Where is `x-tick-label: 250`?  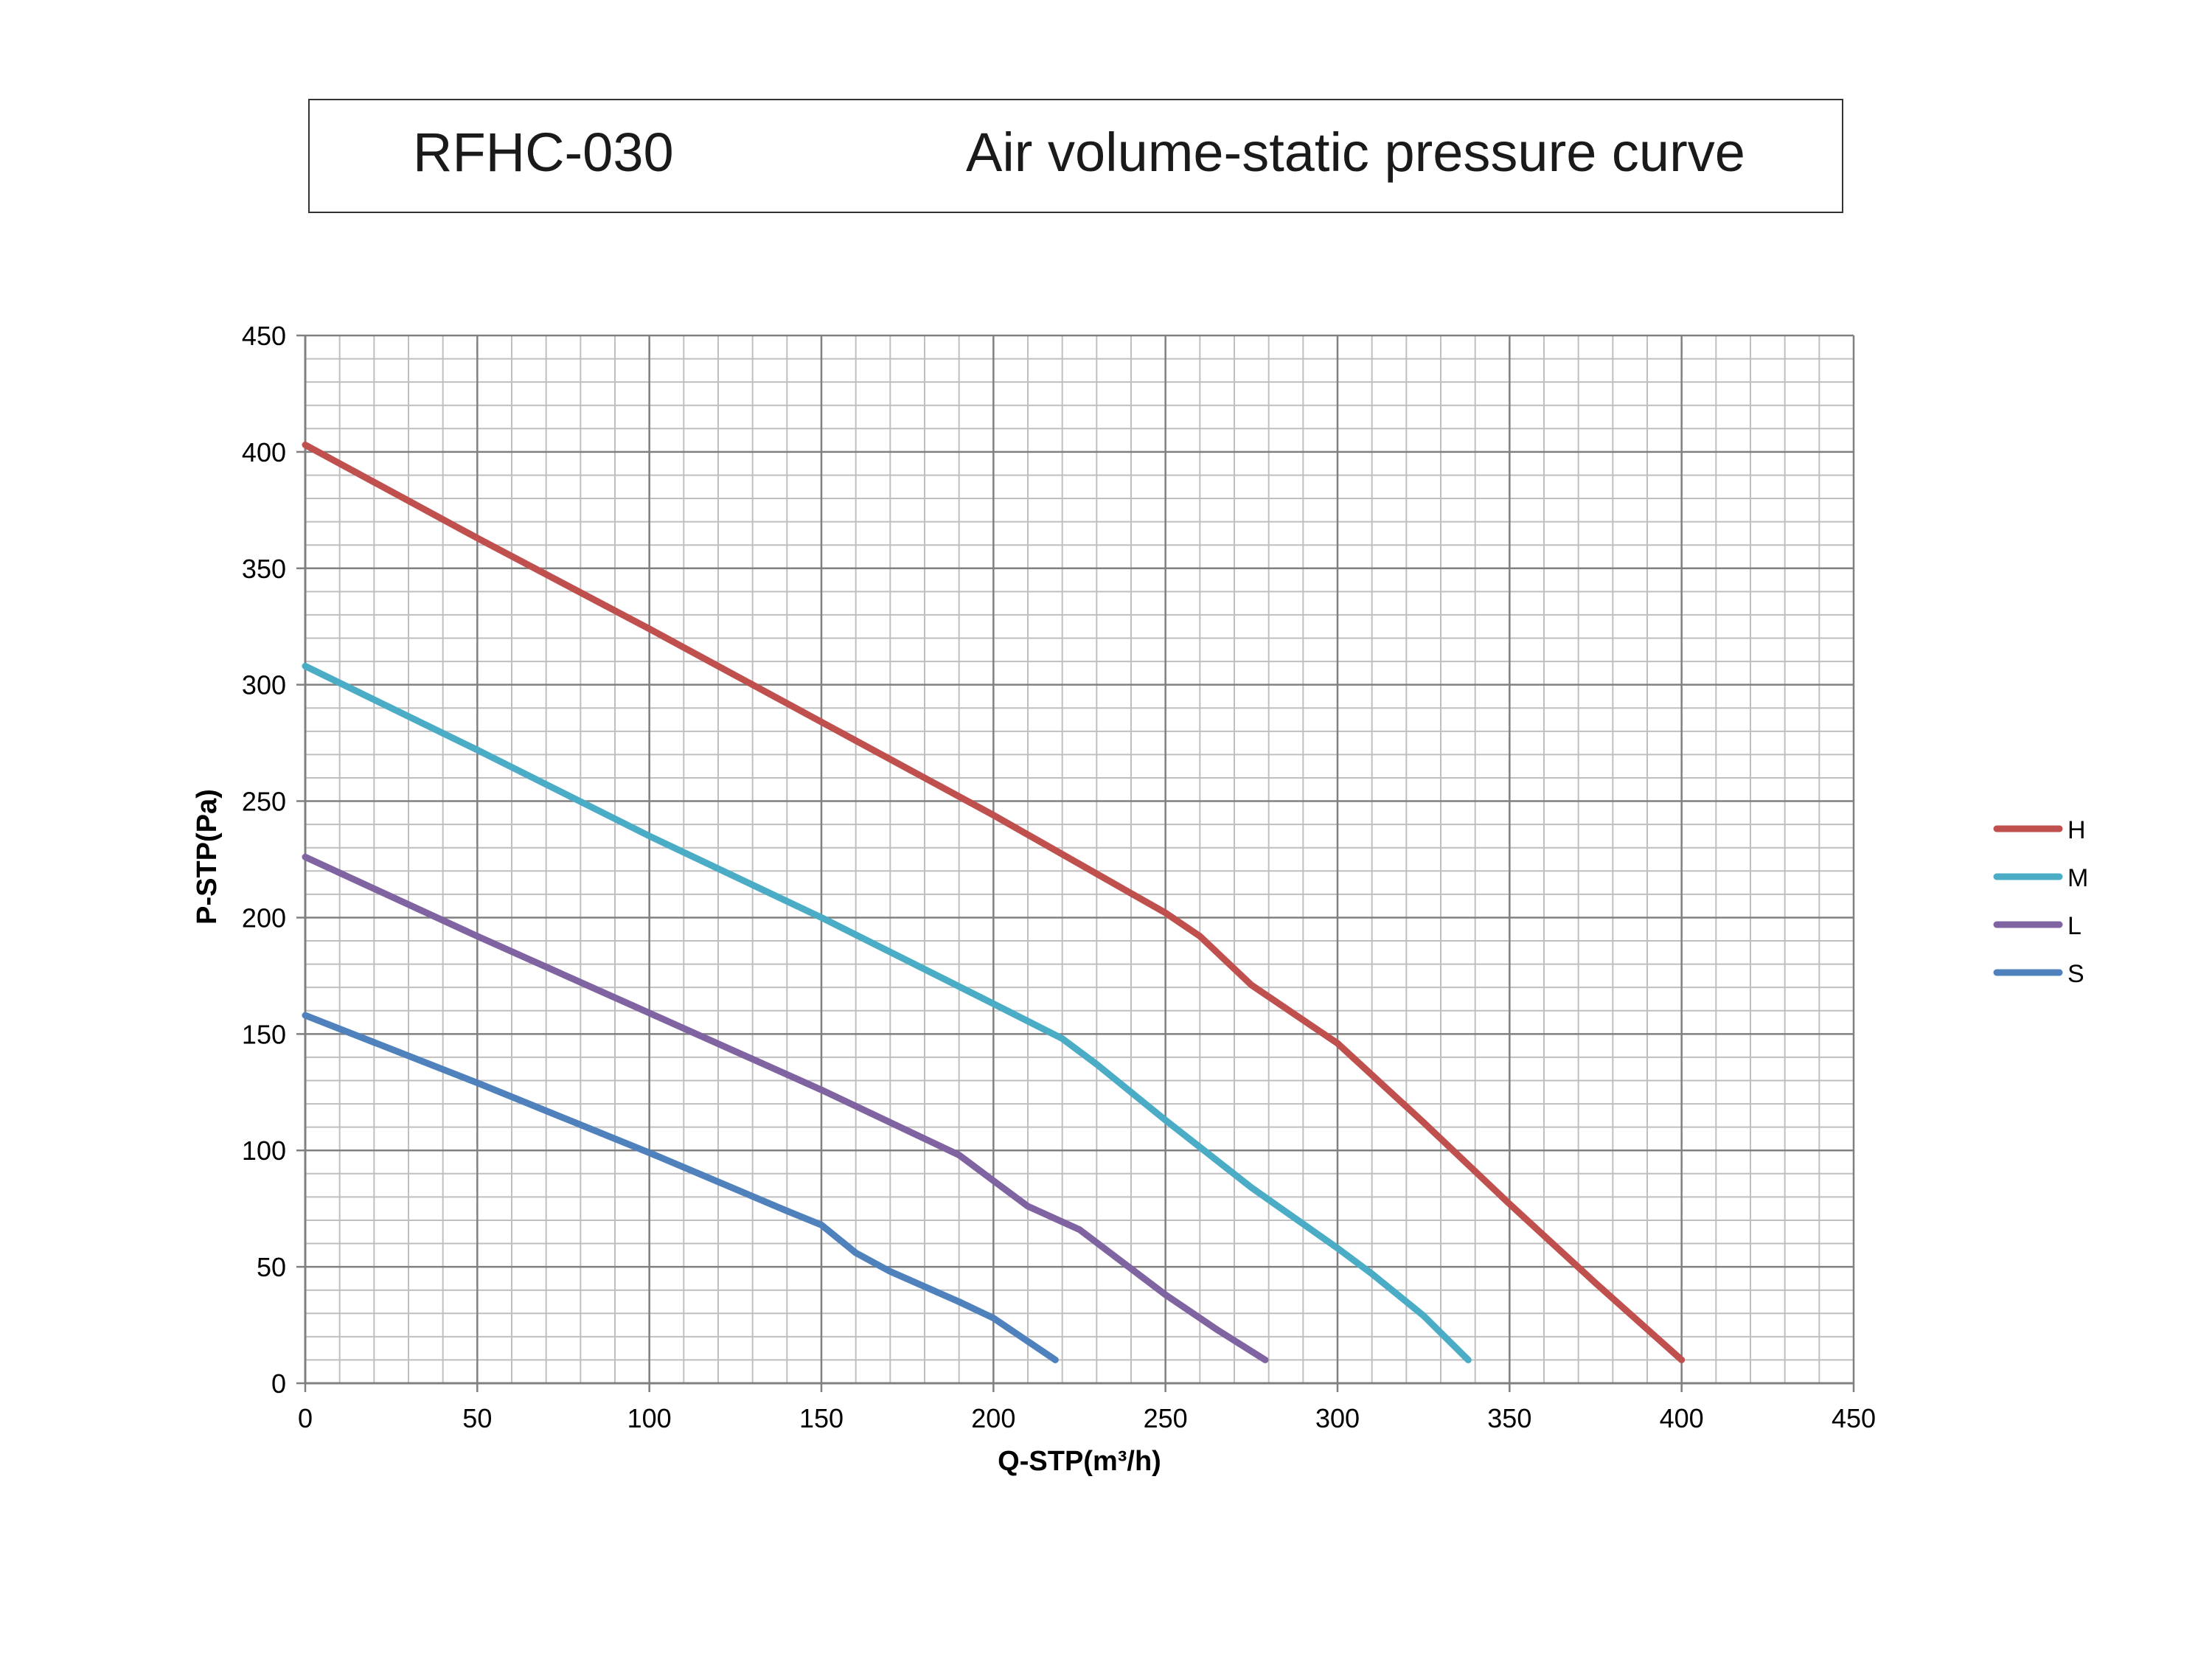 x-tick-label: 250 is located at coordinates (1166, 1418).